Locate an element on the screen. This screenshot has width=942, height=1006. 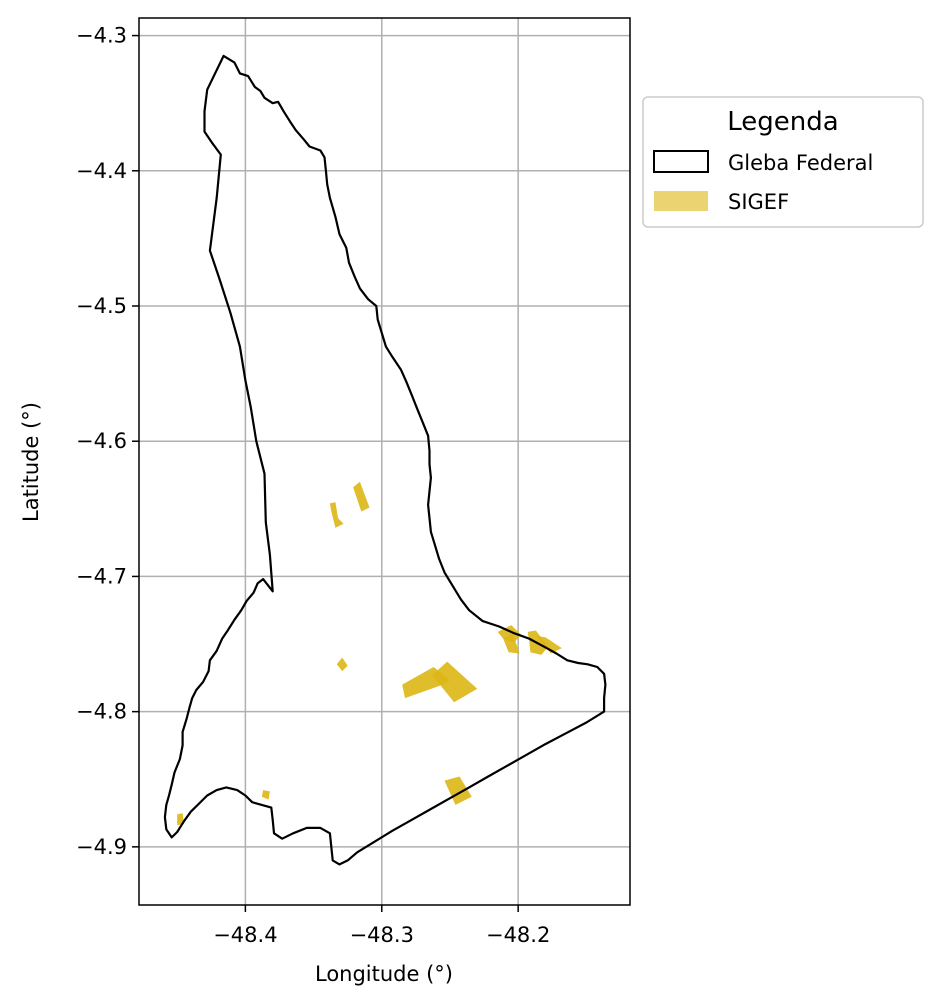
legend: Legenda Gleba Federal SIGEF is located at coordinates (783, 162).